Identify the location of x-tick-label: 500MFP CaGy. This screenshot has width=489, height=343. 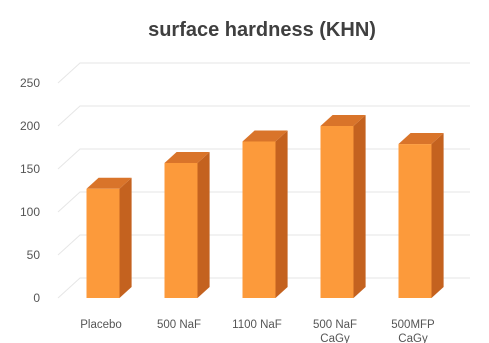
(413, 331).